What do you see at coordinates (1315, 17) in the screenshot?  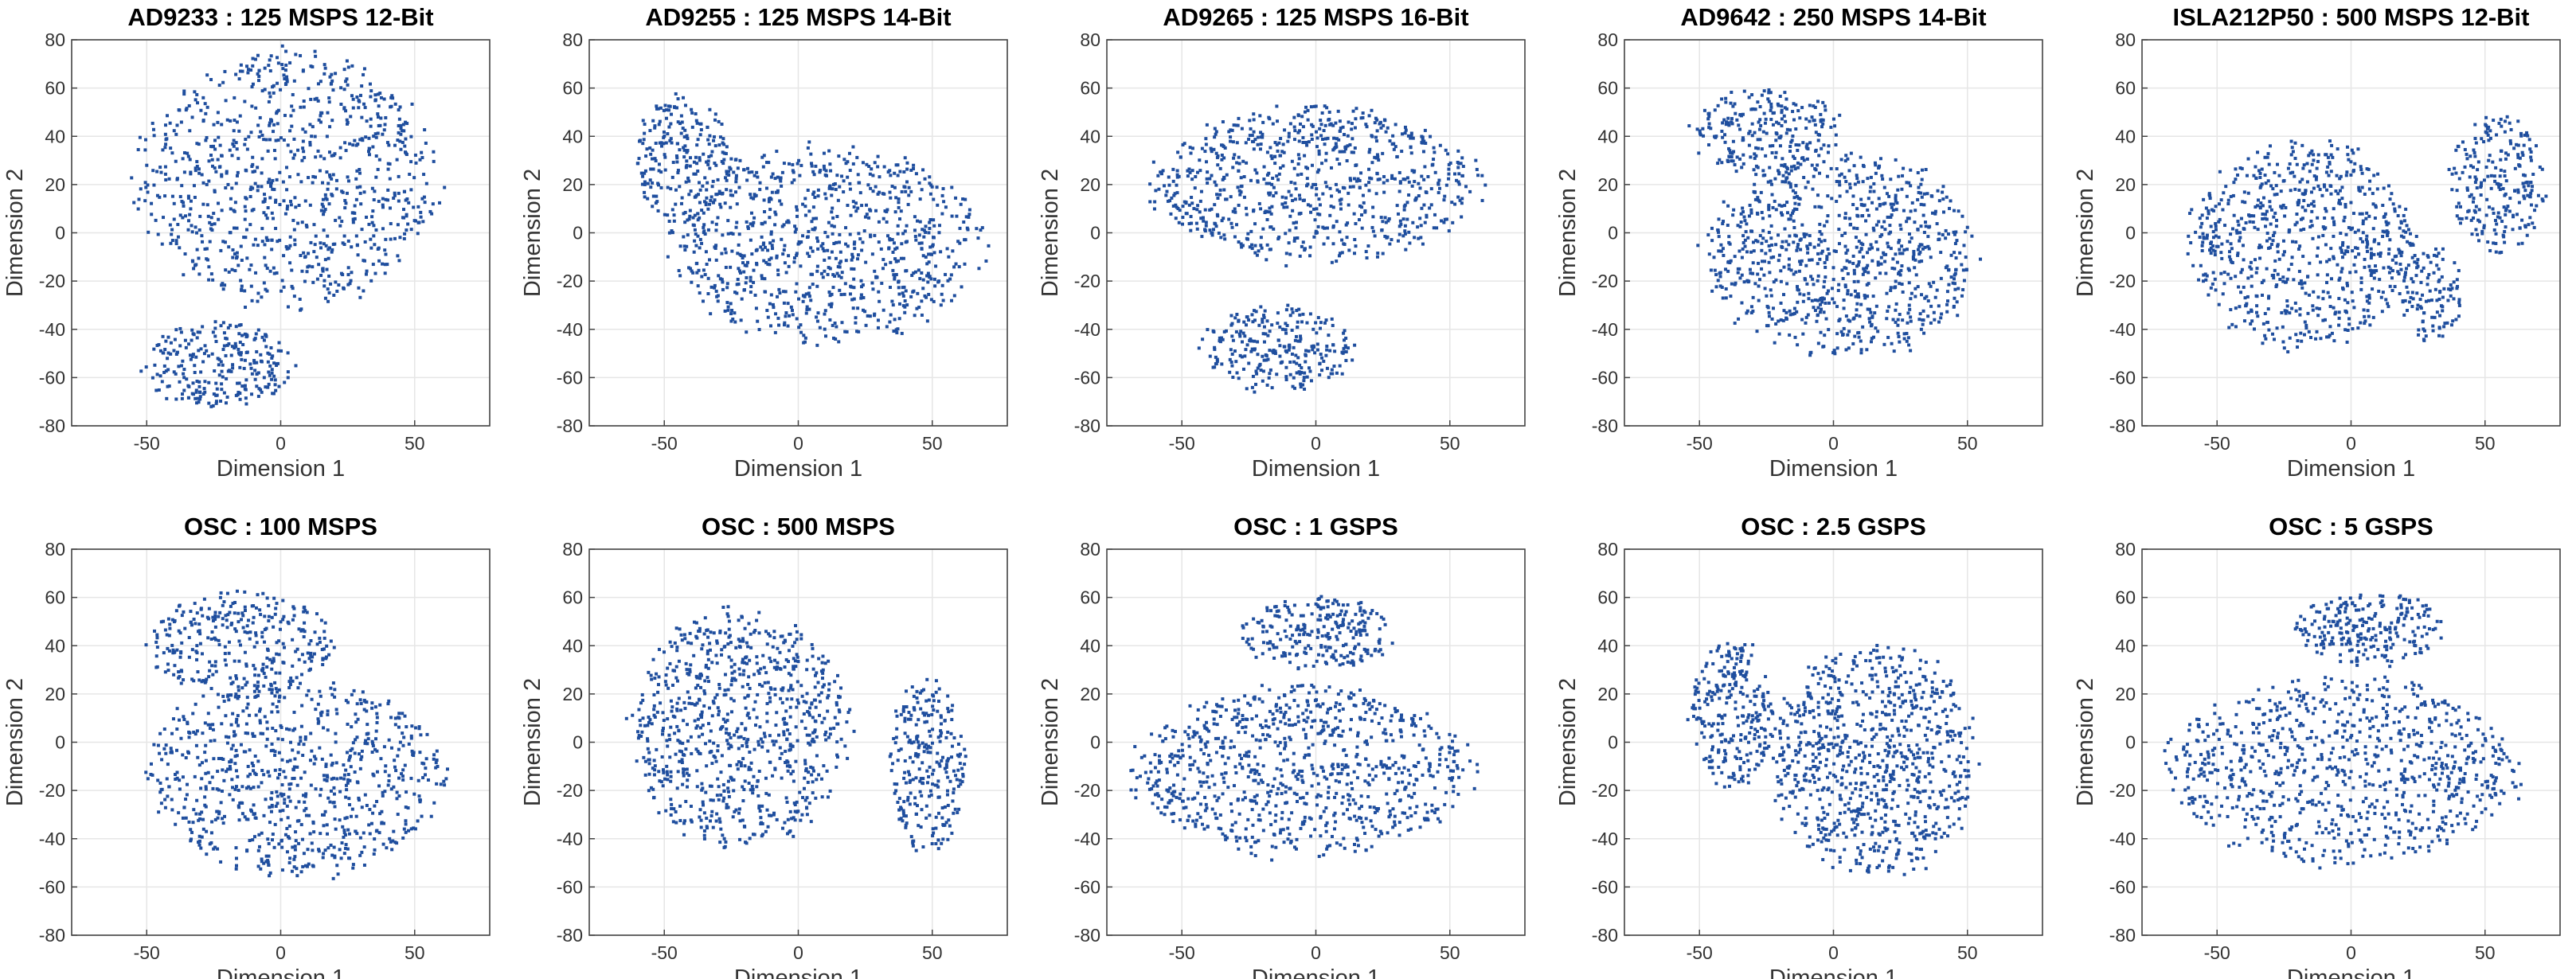 I see `subplot-title: AD9265 : 125 MSPS 16-Bit` at bounding box center [1315, 17].